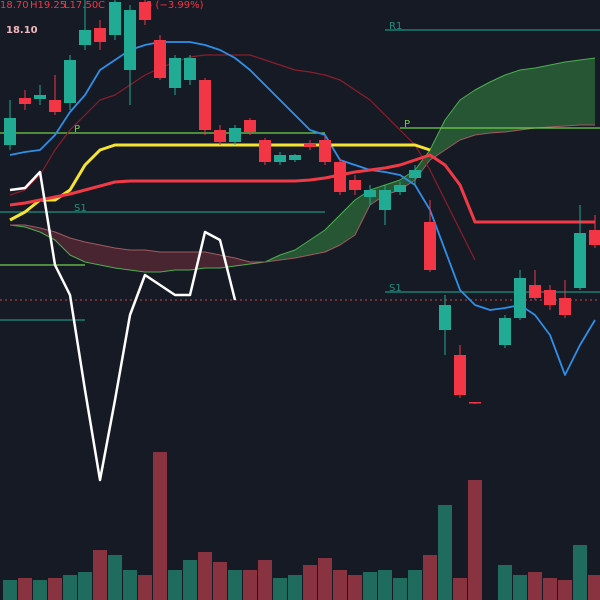  Describe the element at coordinates (22, 30) in the screenshot. I see `price-annotation: 18.10` at that location.